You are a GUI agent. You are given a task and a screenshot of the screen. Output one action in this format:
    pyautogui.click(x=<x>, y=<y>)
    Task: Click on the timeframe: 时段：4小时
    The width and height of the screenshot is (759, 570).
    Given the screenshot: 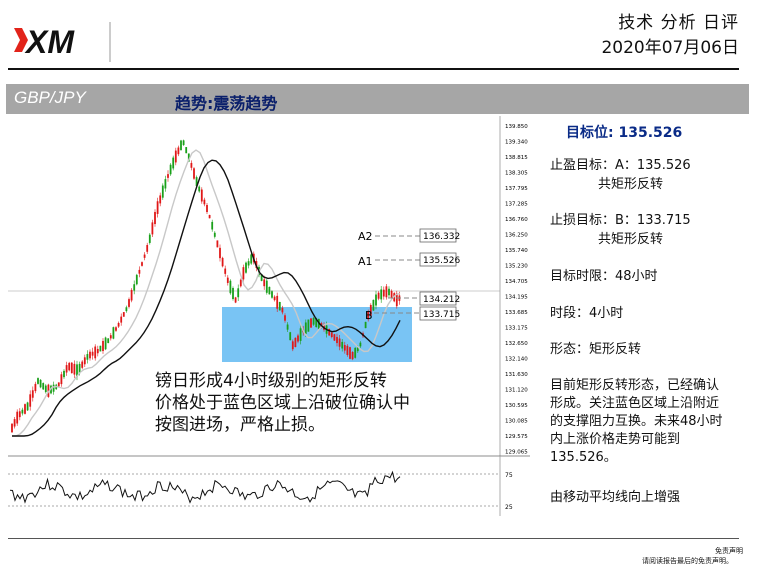 What is the action you would take?
    pyautogui.click(x=587, y=313)
    